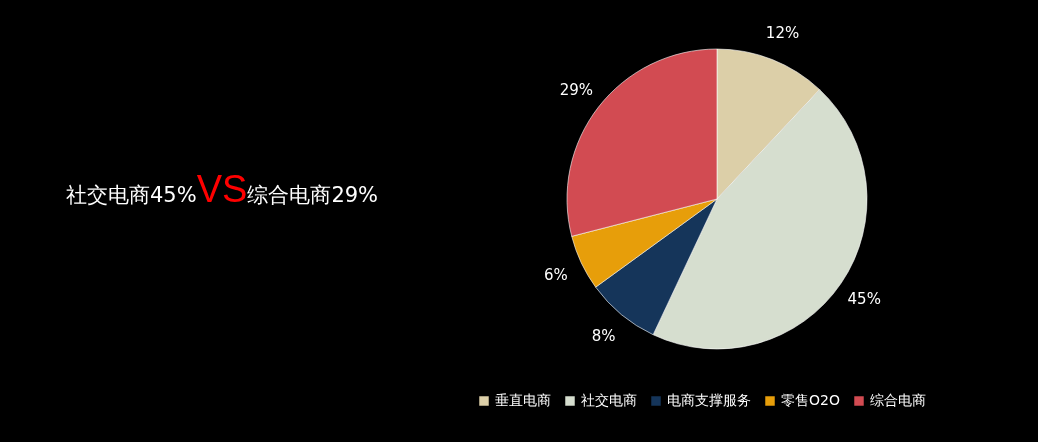 The width and height of the screenshot is (1038, 442). Describe the element at coordinates (864, 299) in the screenshot. I see `data-label: 45%` at that location.